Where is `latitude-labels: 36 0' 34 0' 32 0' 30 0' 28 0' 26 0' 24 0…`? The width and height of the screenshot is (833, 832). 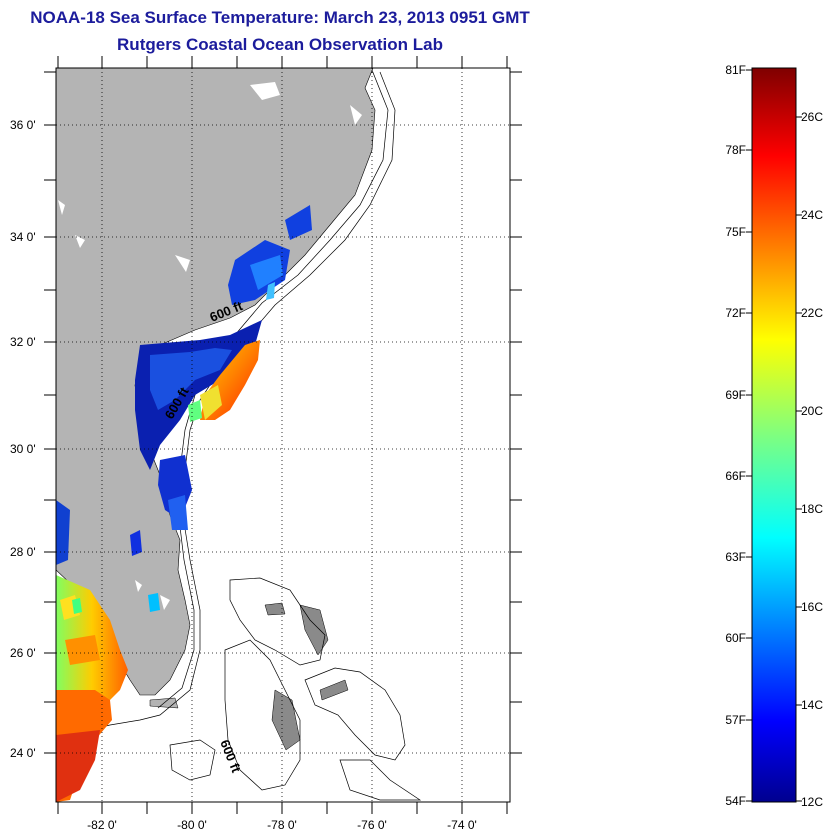
latitude-labels: 36 0' 34 0' 32 0' 30 0' 28 0' 26 0' 24 0… is located at coordinates (23, 439).